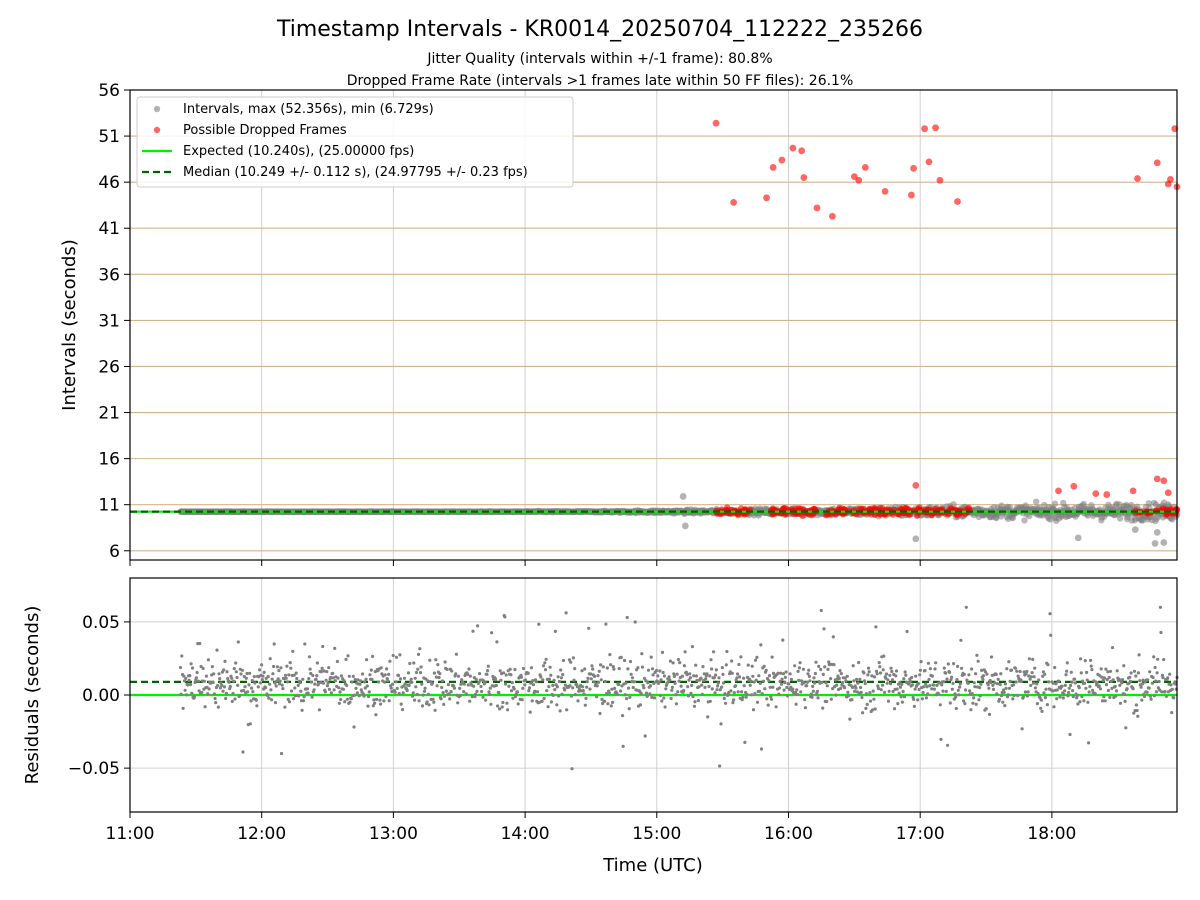 Image resolution: width=1200 pixels, height=900 pixels. What do you see at coordinates (101, 696) in the screenshot?
I see `residuals-ytick-label: 0.00` at bounding box center [101, 696].